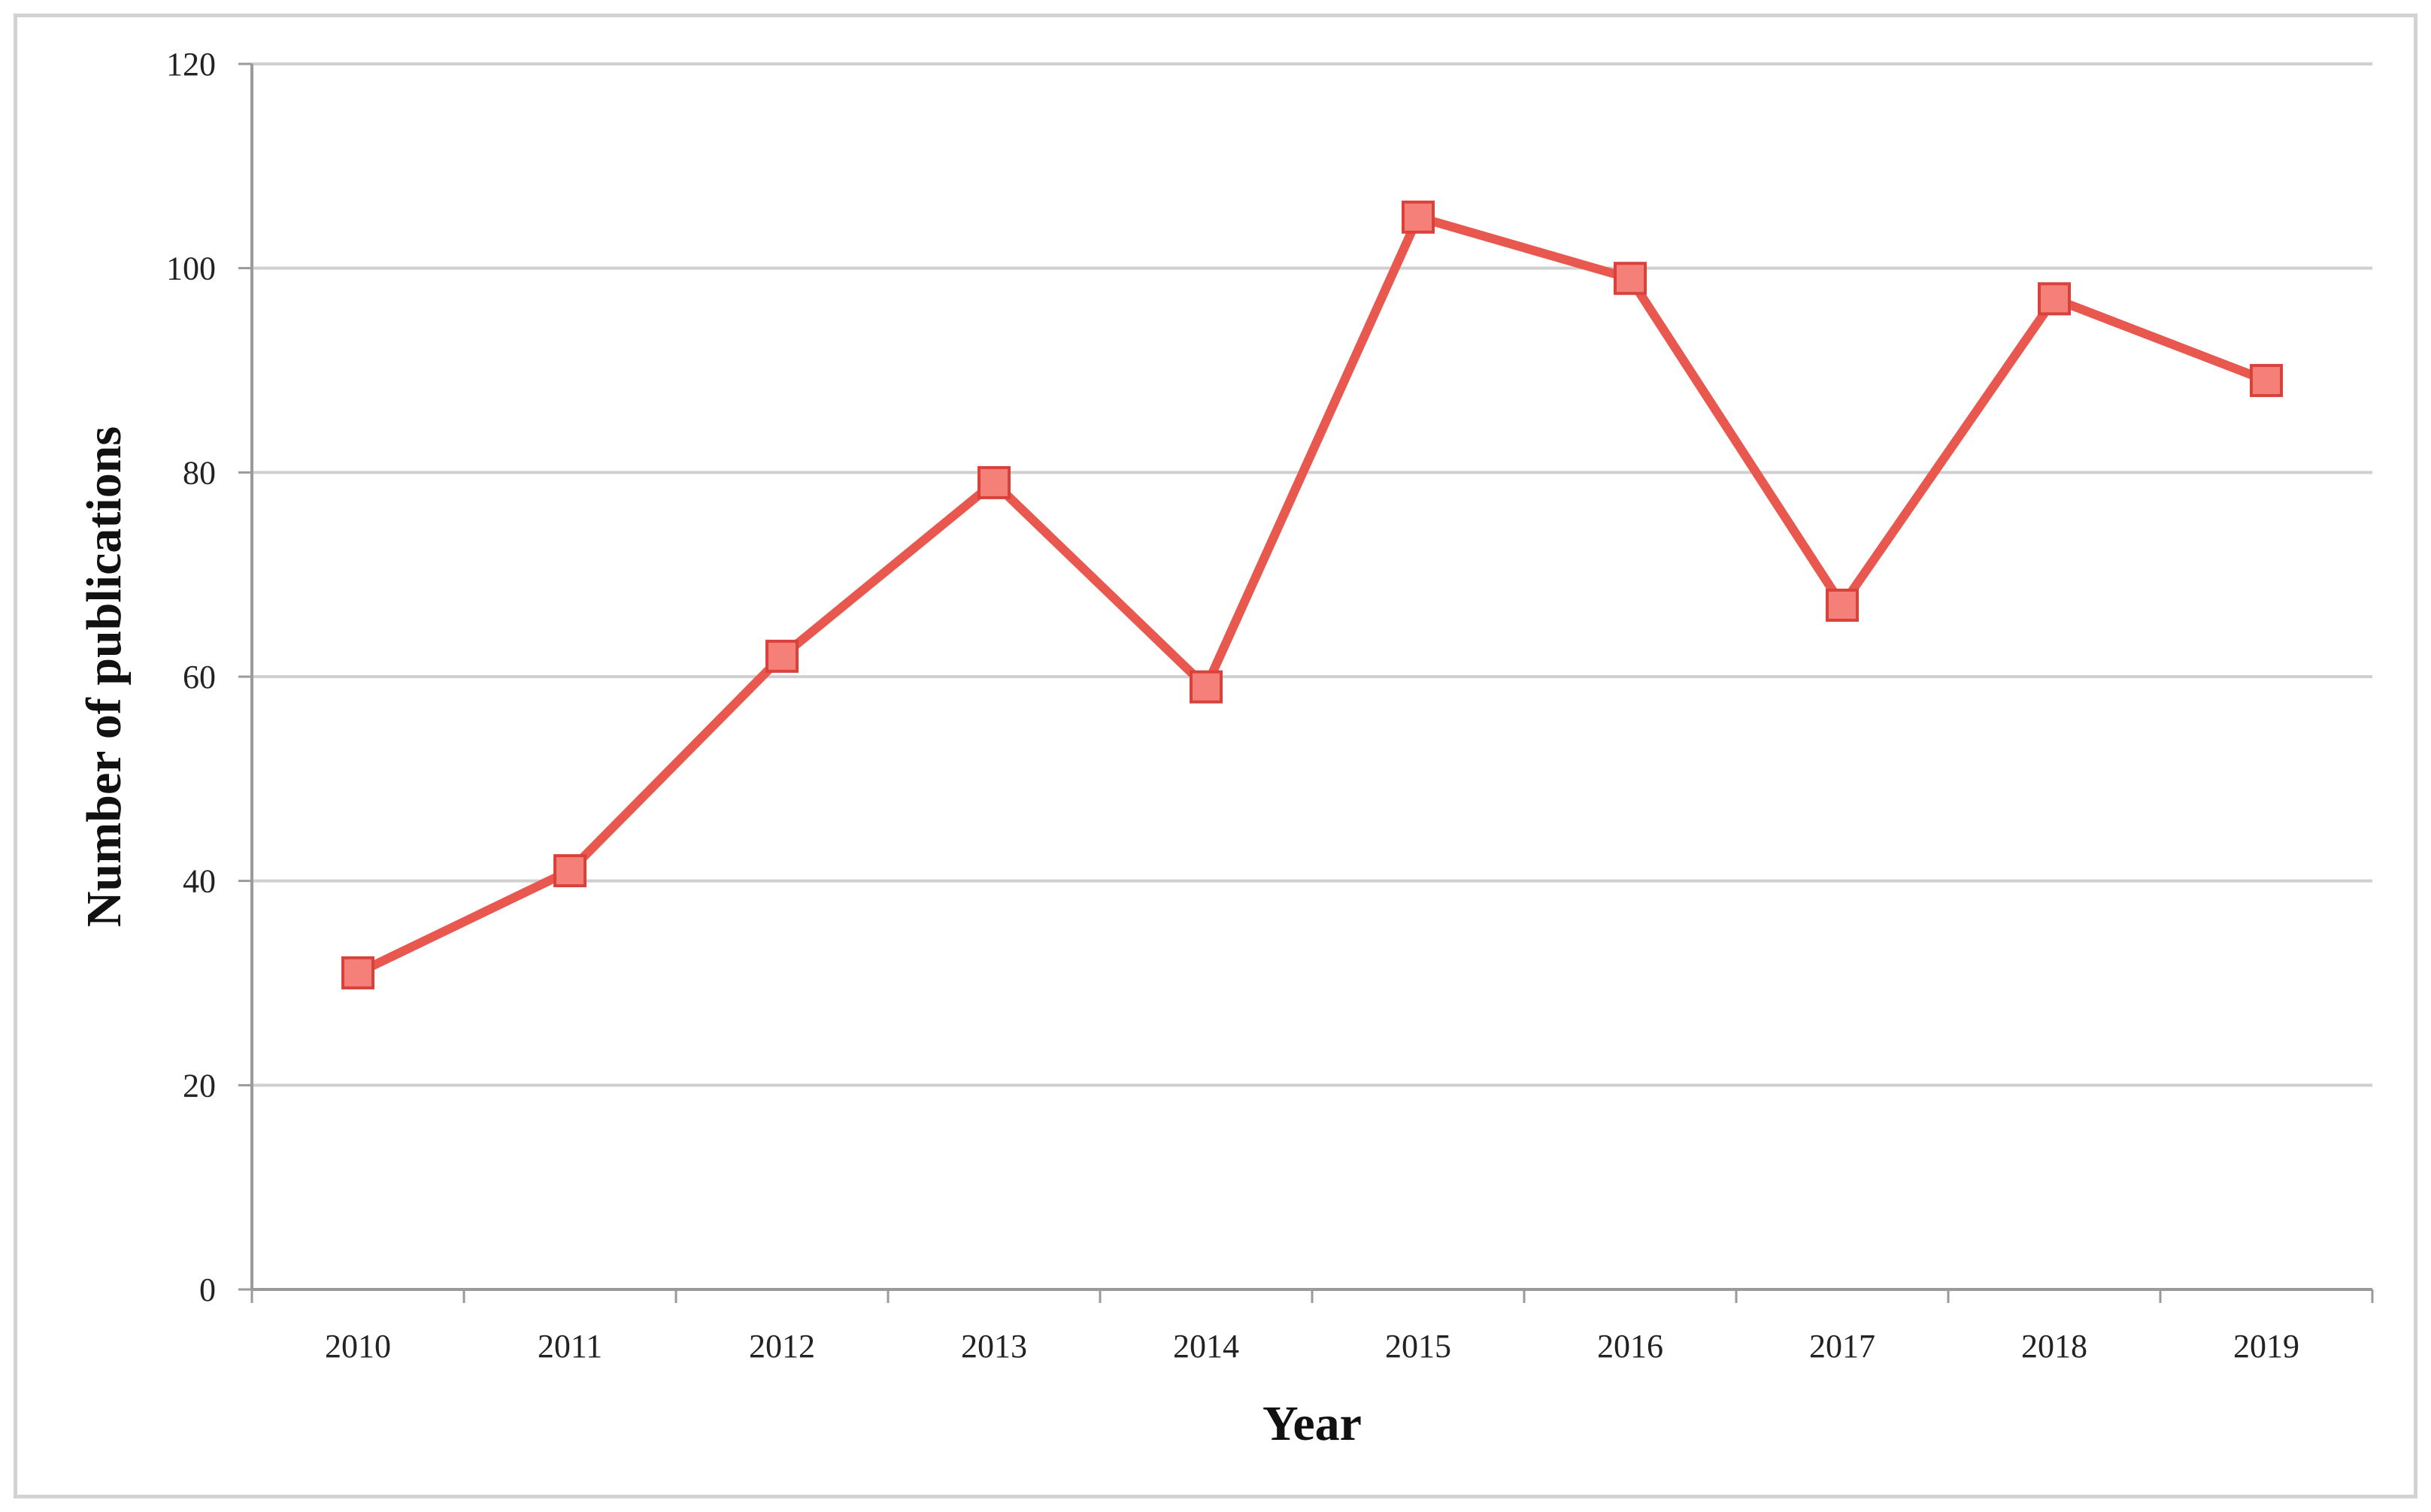 Image resolution: width=2431 pixels, height=1512 pixels. What do you see at coordinates (1630, 1346) in the screenshot?
I see `x-tick-label: 2016` at bounding box center [1630, 1346].